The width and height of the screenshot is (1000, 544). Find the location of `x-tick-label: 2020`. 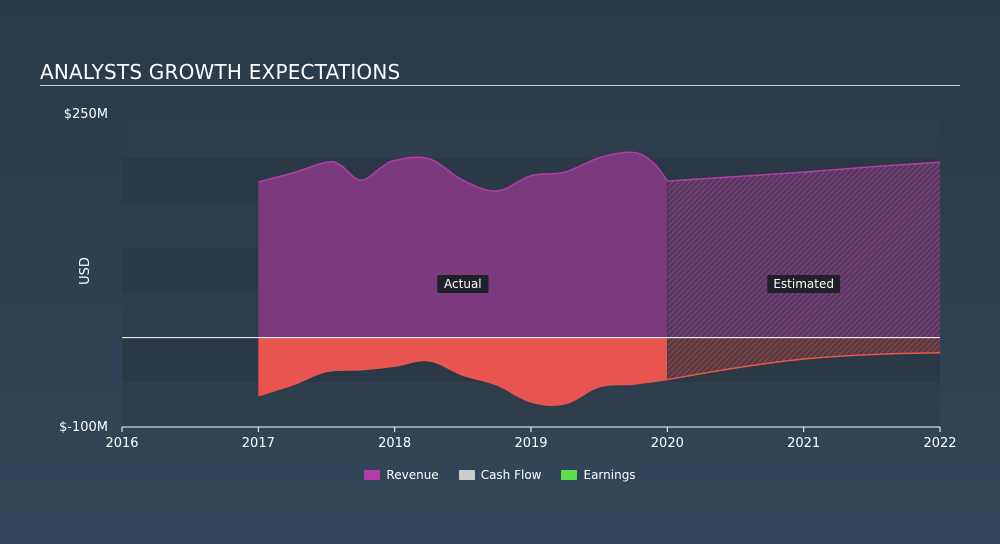

x-tick-label: 2020 is located at coordinates (667, 443).